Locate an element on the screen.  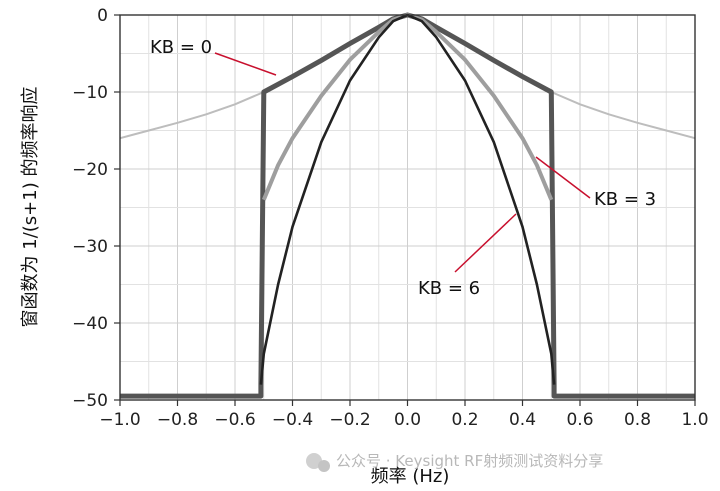
x-tick-label: −0.4 is located at coordinates (292, 420).